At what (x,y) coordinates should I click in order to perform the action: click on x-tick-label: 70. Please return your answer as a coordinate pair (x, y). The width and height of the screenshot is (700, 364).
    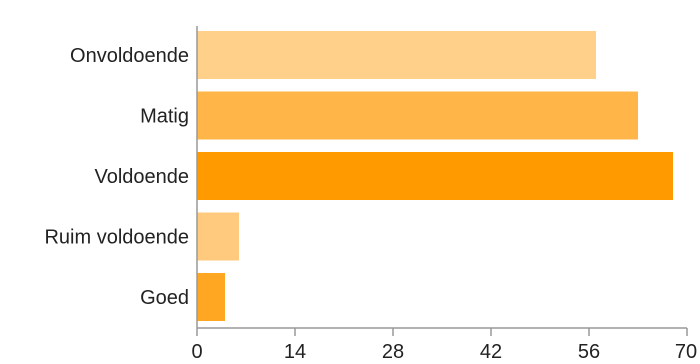
    Looking at the image, I should click on (686, 352).